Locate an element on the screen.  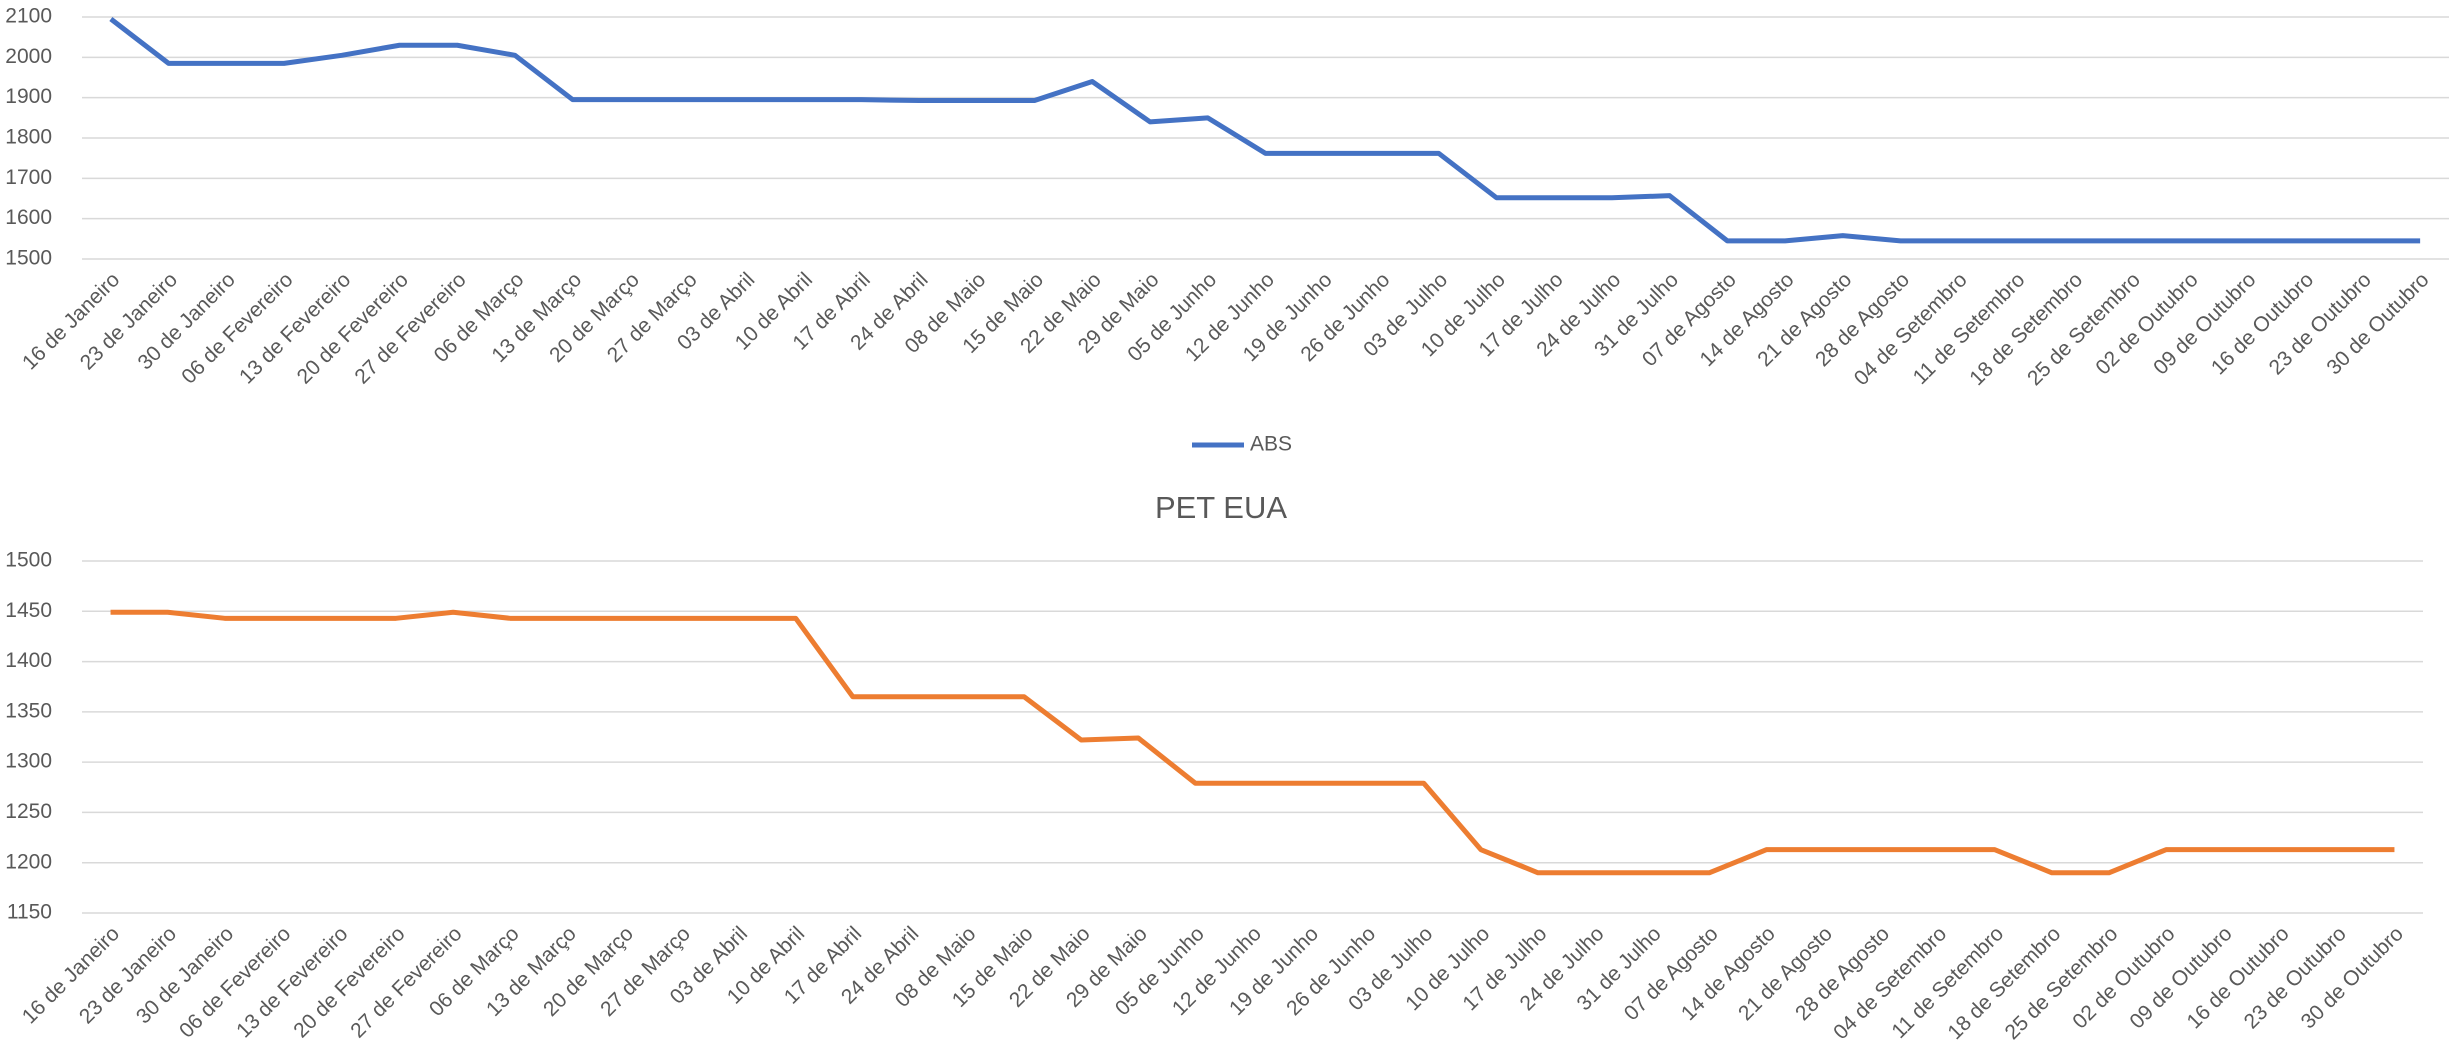
y-tick-label: 1400 is located at coordinates (28, 660).